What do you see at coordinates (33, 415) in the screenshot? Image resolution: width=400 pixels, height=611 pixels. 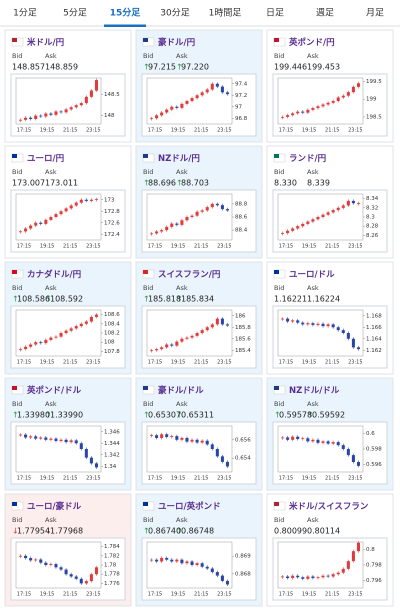 I see `bid-value: 1.33980` at bounding box center [33, 415].